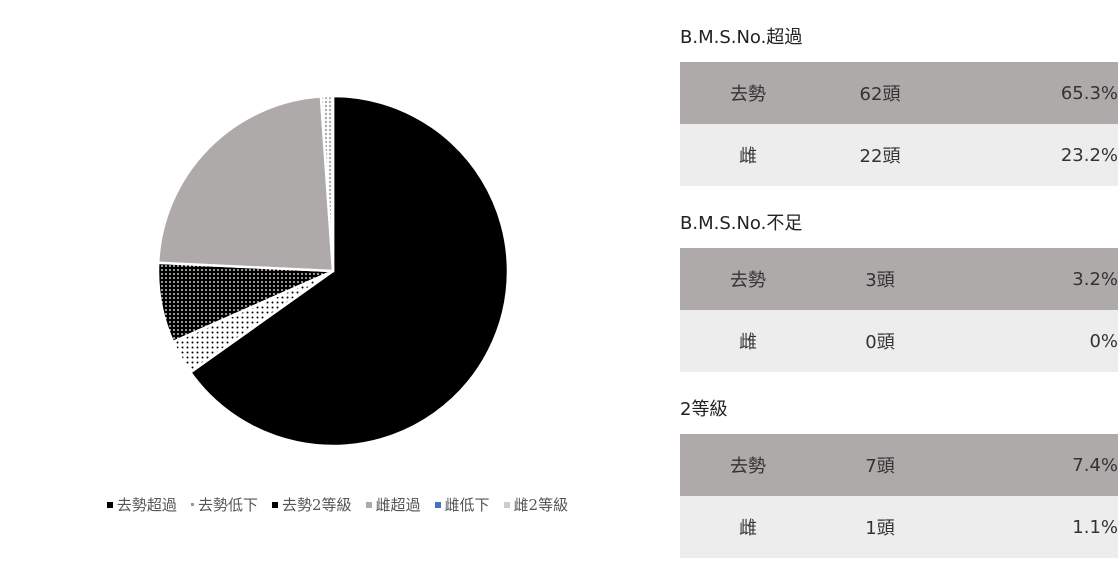 The width and height of the screenshot is (1118, 562). What do you see at coordinates (899, 527) in the screenshot?
I see `table-row: 雌 1頭 1.1%` at bounding box center [899, 527].